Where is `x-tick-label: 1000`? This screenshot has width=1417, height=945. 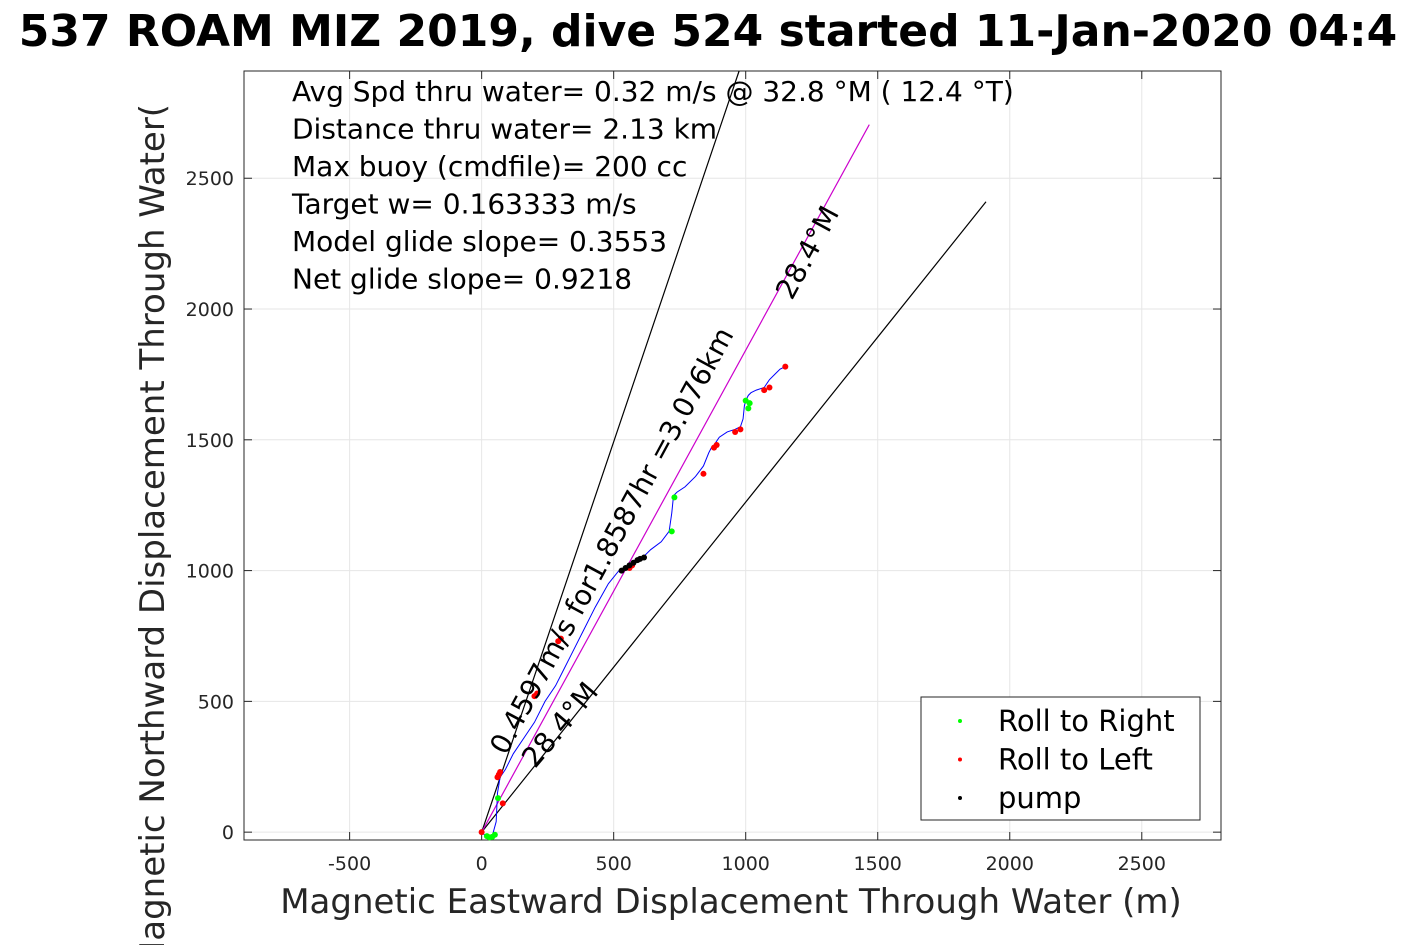 x-tick-label: 1000 is located at coordinates (746, 864).